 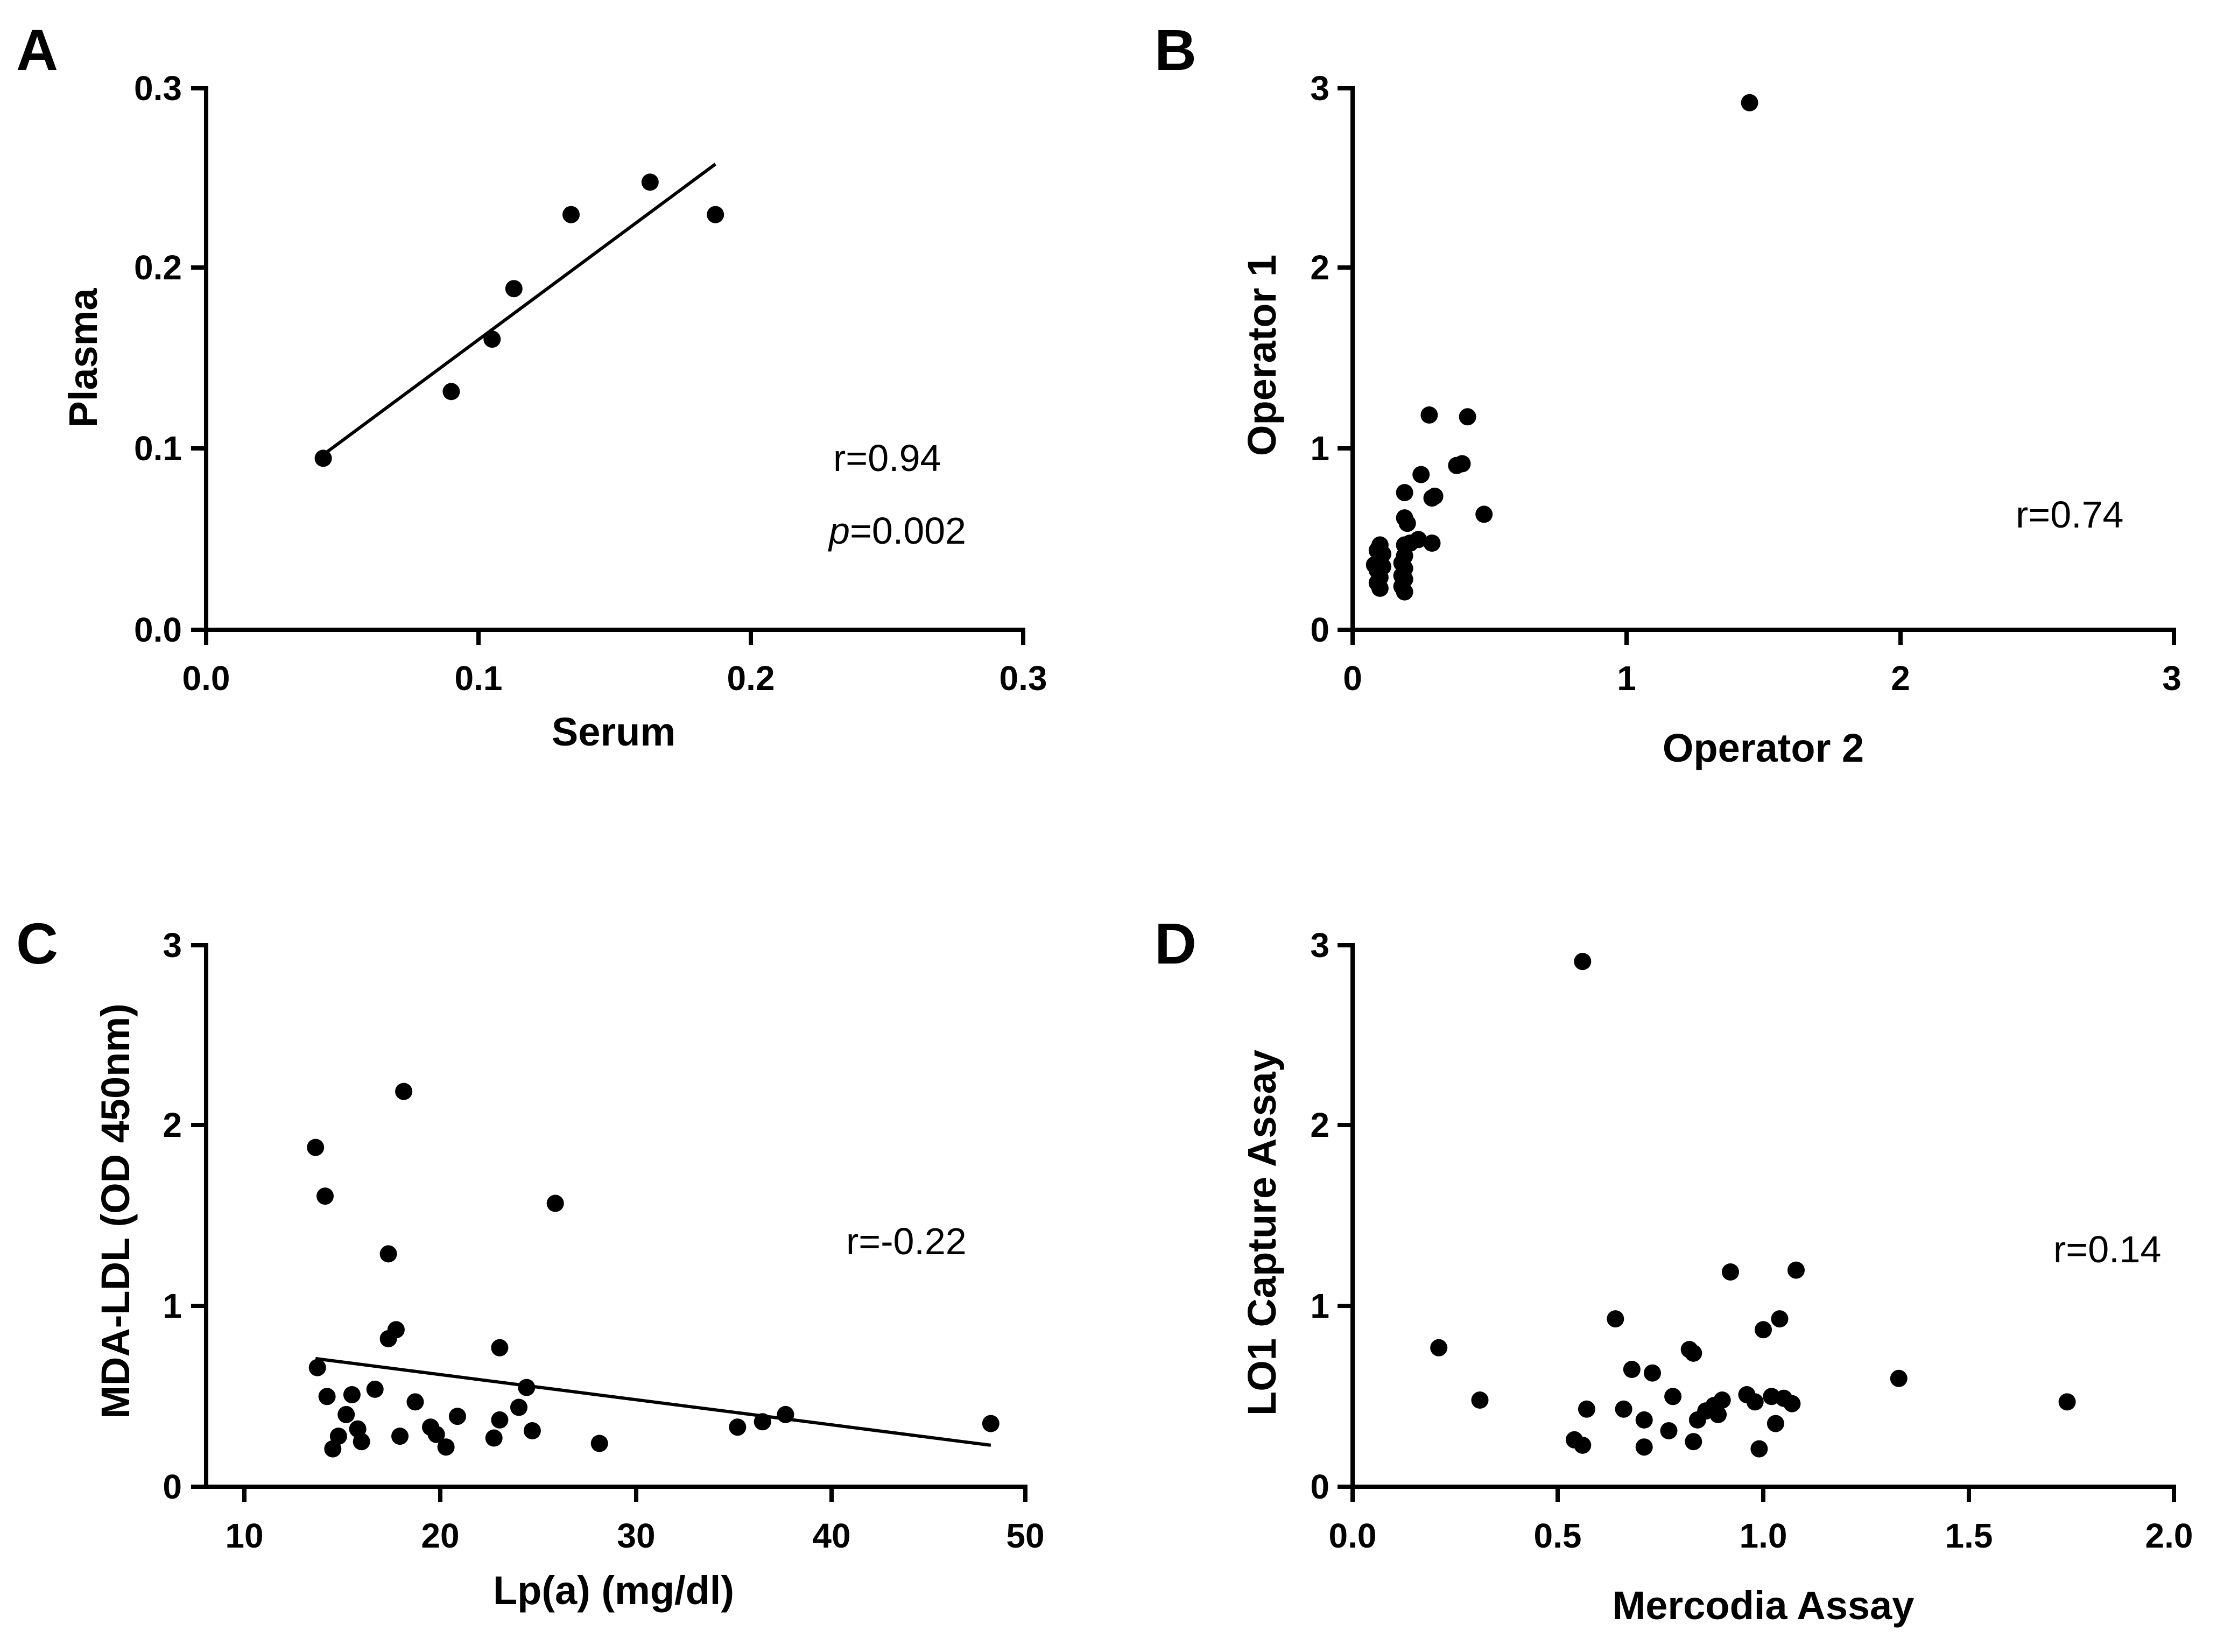 What do you see at coordinates (613, 1590) in the screenshot?
I see `panel-c-x-axis-title: Lp(a) (mg/dl)` at bounding box center [613, 1590].